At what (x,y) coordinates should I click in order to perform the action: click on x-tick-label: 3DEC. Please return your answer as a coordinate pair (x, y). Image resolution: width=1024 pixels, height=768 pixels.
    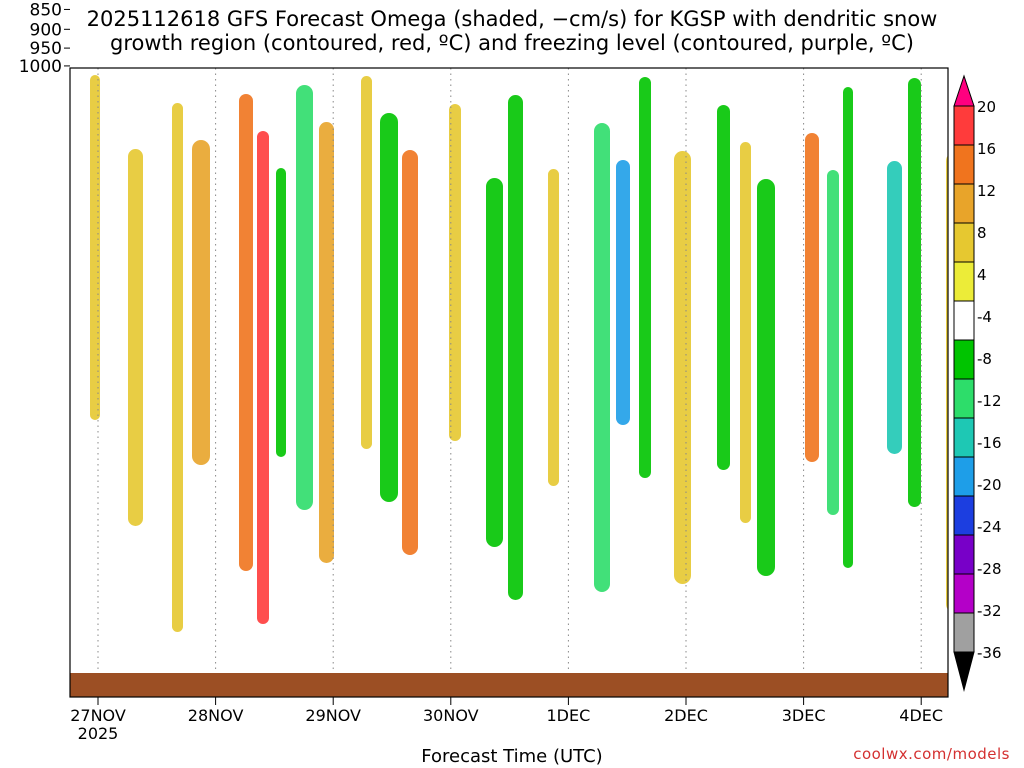
    Looking at the image, I should click on (804, 715).